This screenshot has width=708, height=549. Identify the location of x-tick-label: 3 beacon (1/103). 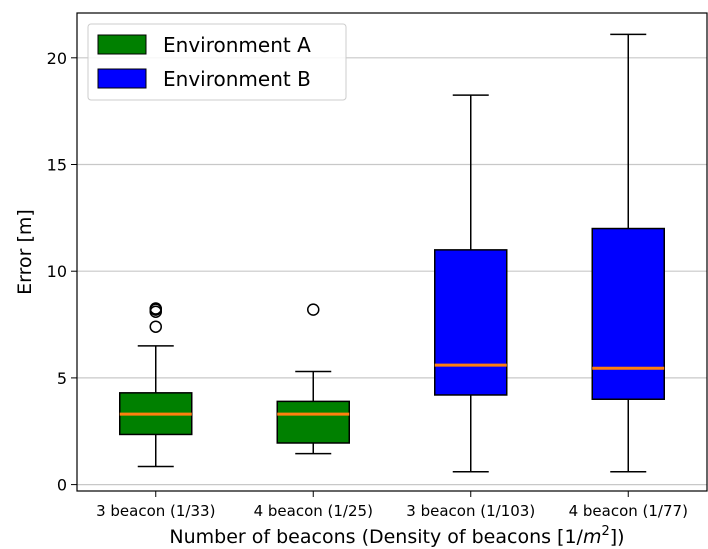
(470, 511).